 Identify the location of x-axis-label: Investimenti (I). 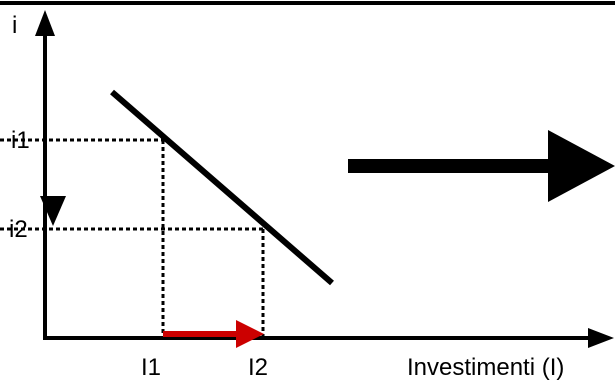
(485, 367).